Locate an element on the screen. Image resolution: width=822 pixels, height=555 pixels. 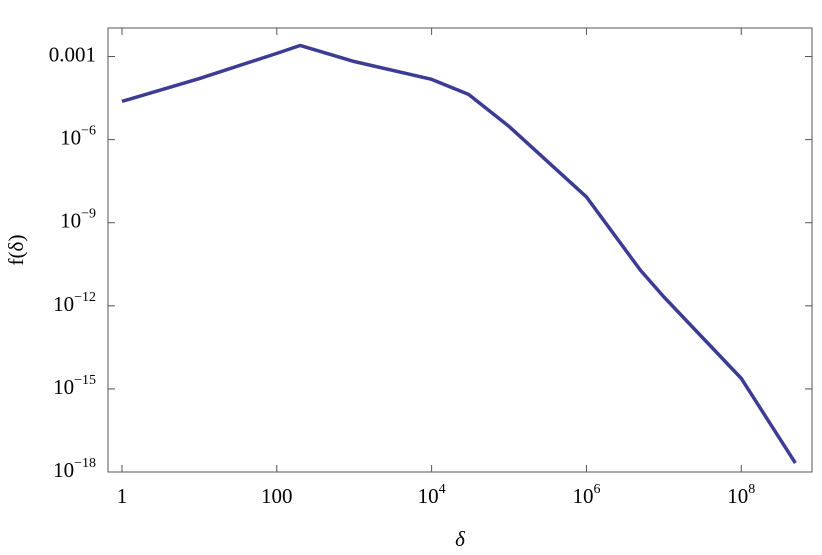
tick-label: 0.001 is located at coordinates (72, 54).